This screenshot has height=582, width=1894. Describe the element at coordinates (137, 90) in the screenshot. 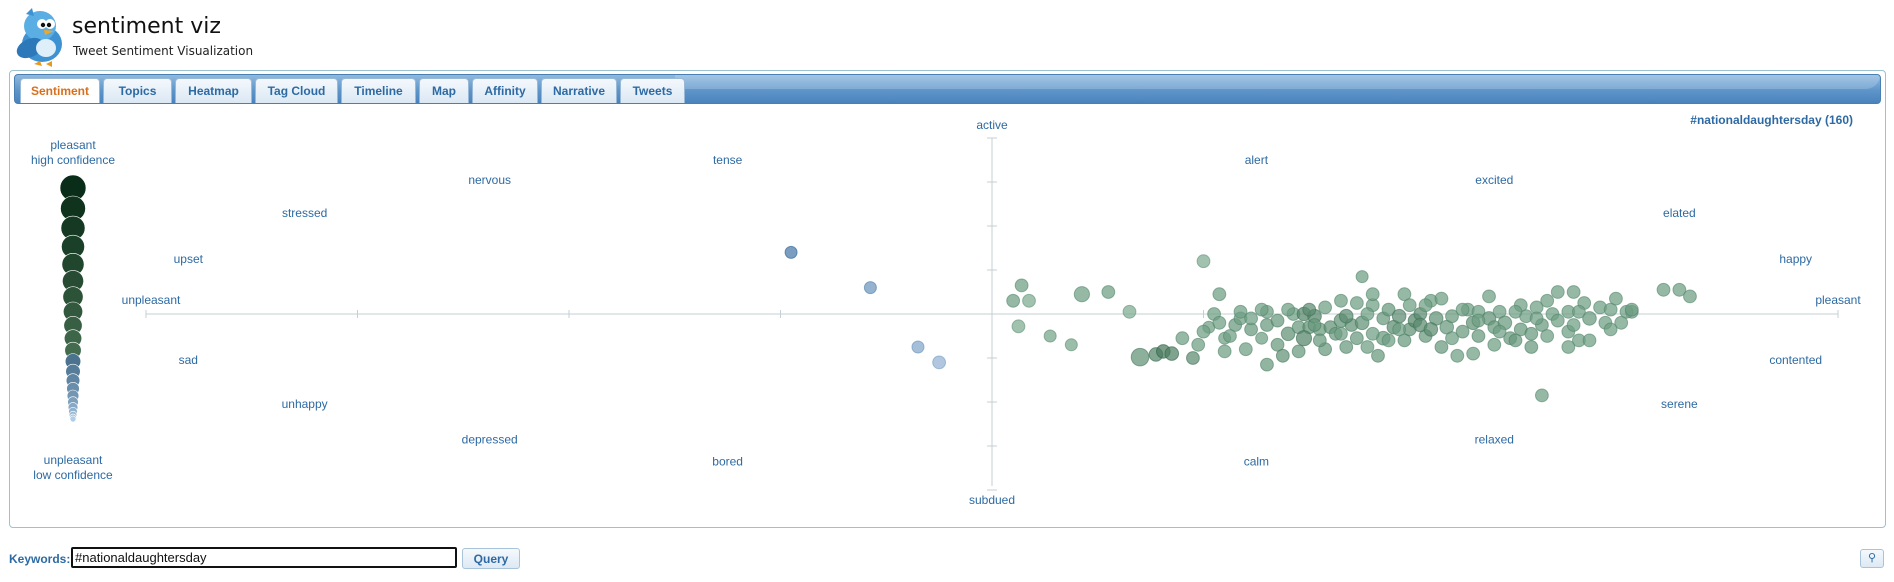

I see `tab-topics: Topics` at that location.